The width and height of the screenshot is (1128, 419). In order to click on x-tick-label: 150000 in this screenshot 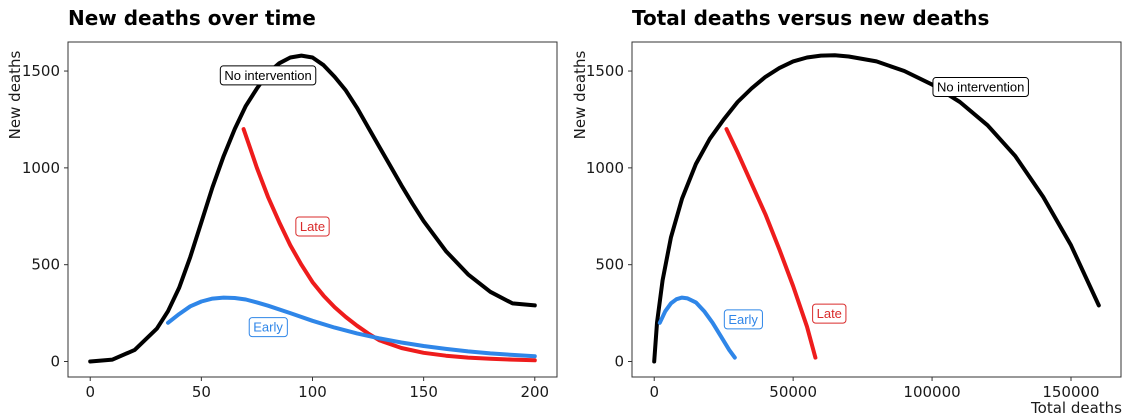, I will do `click(1070, 392)`.